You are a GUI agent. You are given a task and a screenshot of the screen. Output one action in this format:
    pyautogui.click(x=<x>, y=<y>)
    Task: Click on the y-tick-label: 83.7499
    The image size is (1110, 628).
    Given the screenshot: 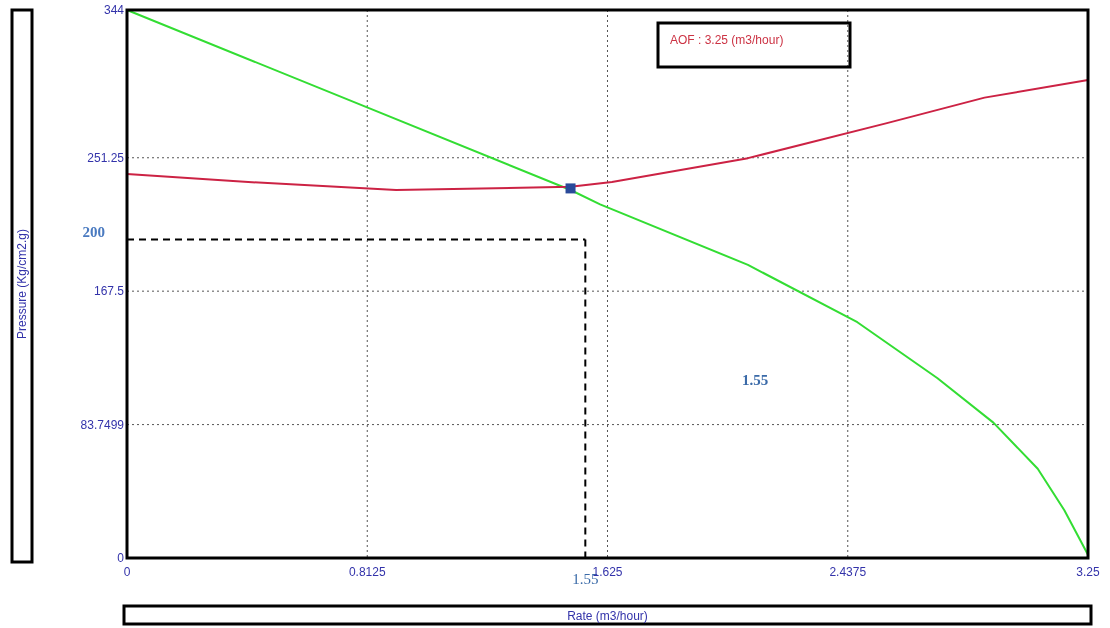 What is the action you would take?
    pyautogui.click(x=102, y=424)
    